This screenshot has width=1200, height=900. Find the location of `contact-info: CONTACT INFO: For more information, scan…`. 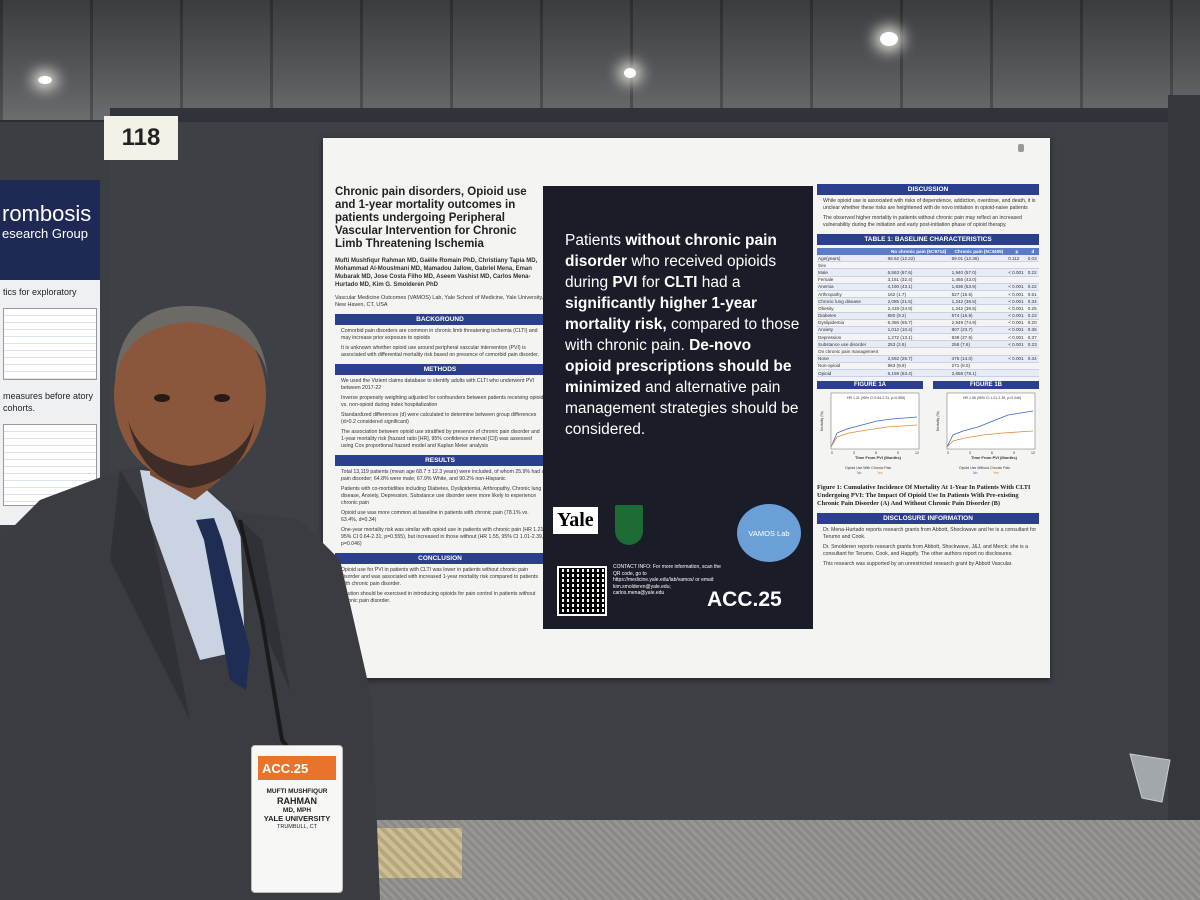

contact-info: CONTACT INFO: For more information, scan… is located at coordinates (667, 580).